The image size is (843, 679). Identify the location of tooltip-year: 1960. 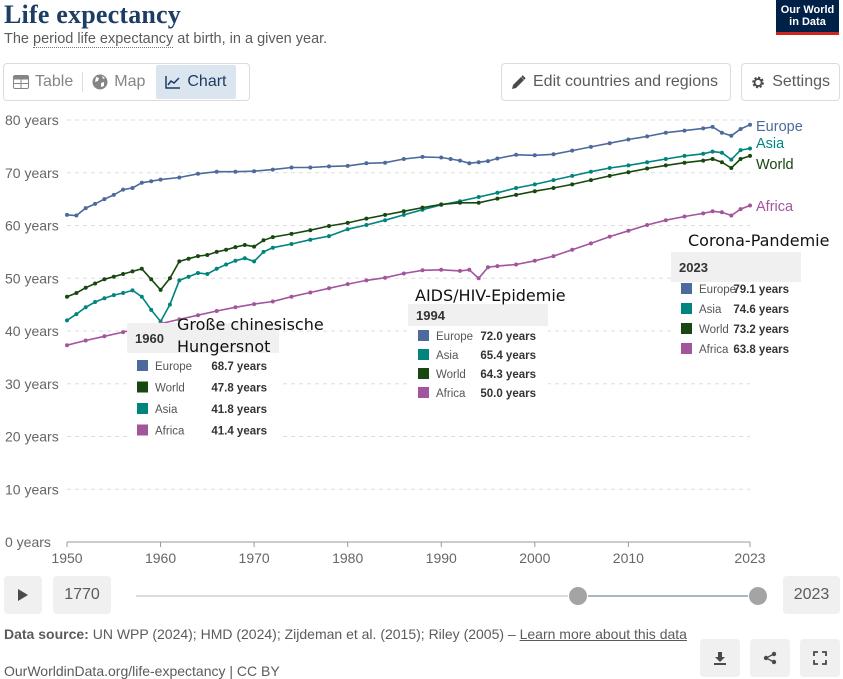
(149, 338).